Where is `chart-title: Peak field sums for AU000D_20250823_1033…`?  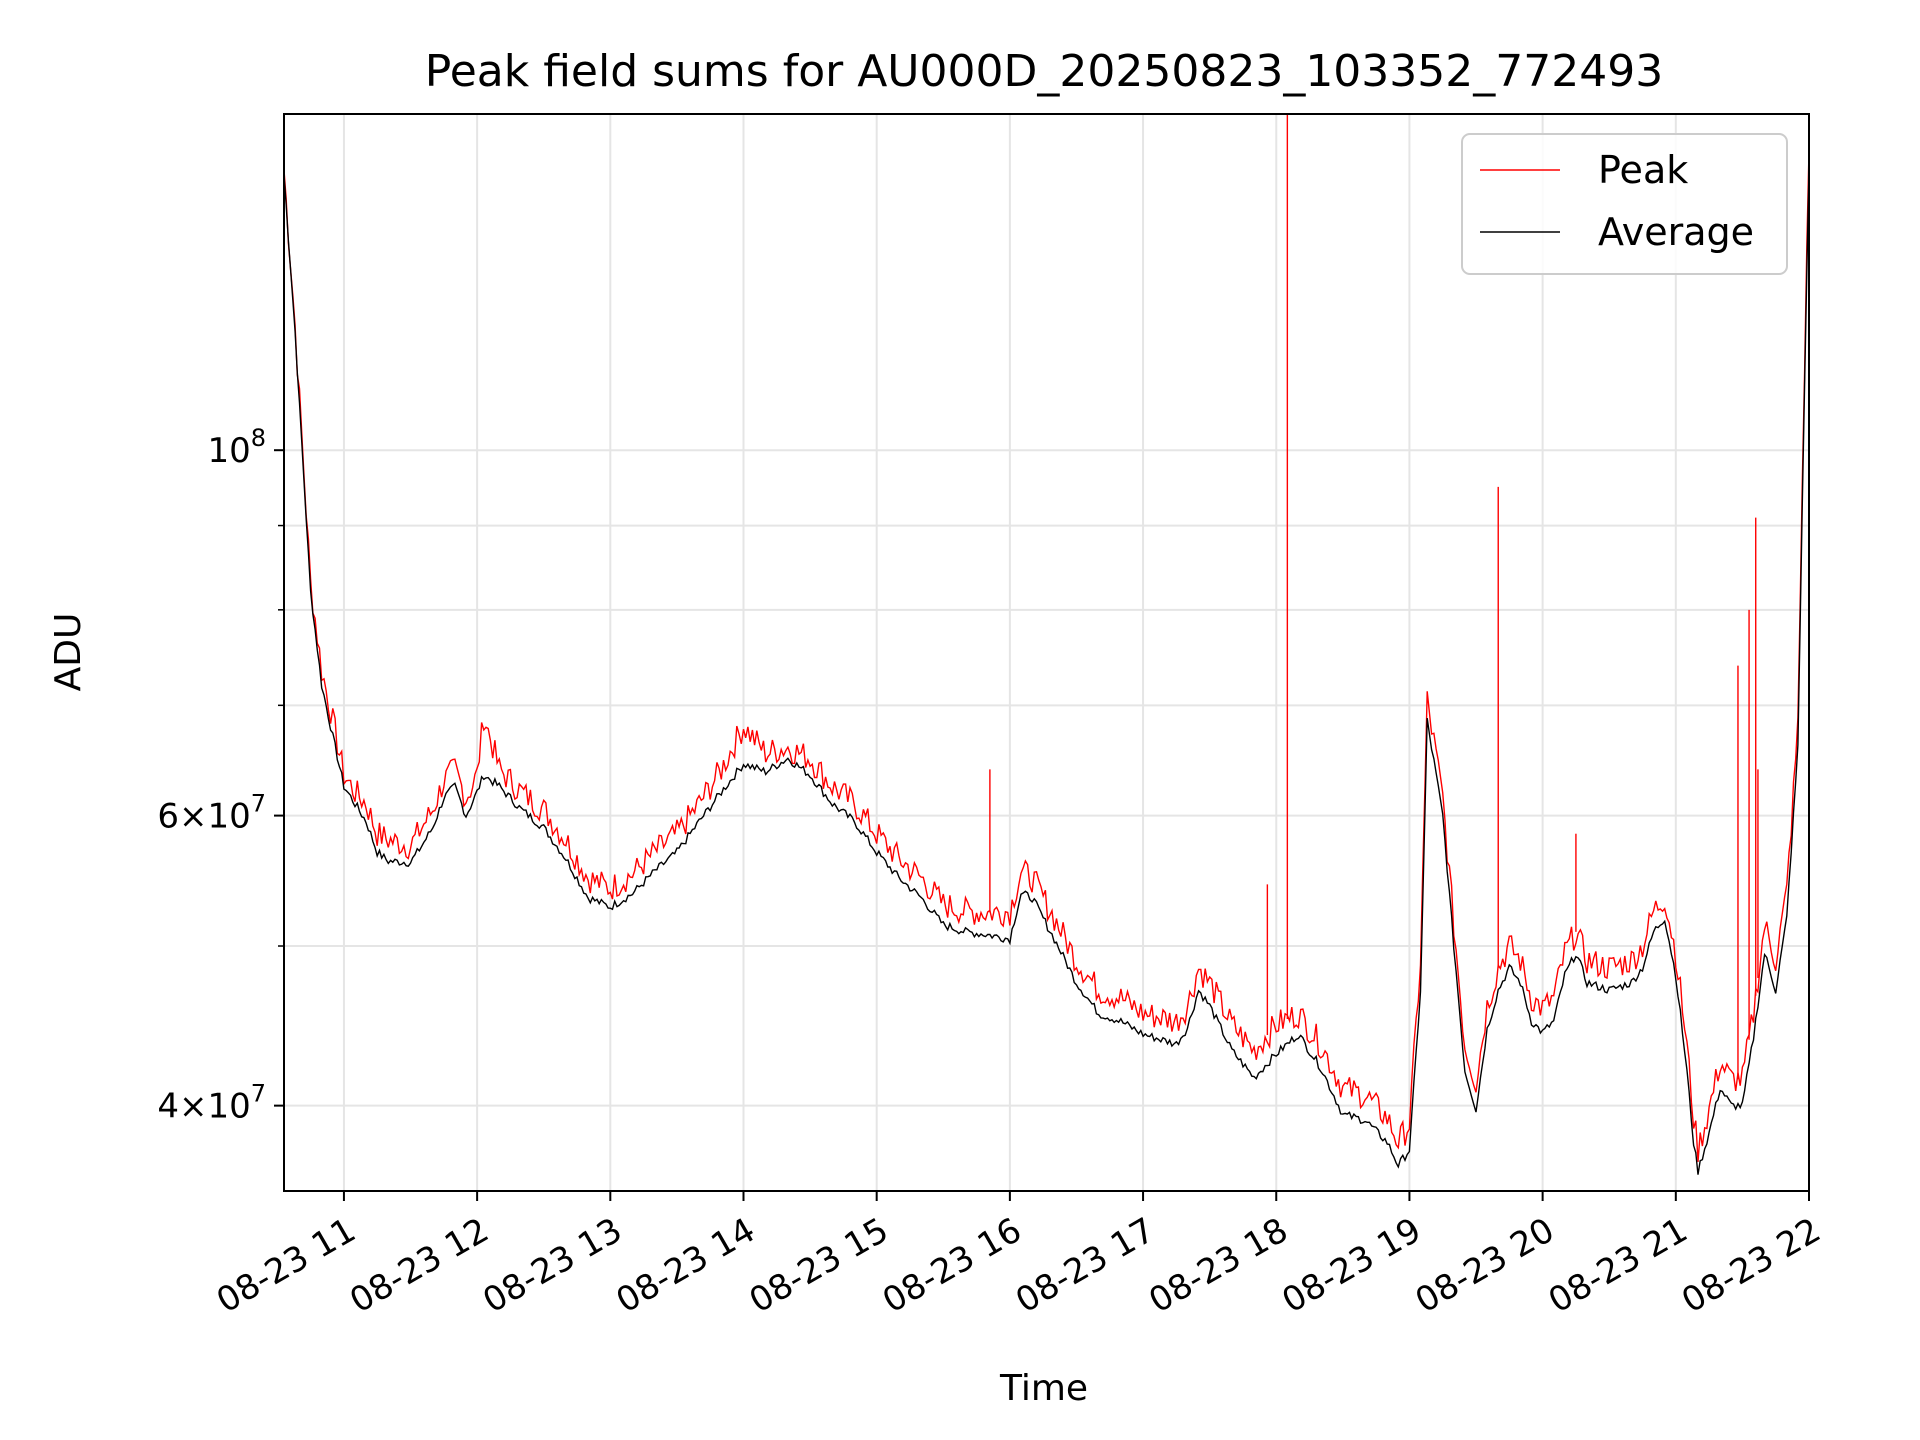
chart-title: Peak field sums for AU000D_20250823_1033… is located at coordinates (1044, 71).